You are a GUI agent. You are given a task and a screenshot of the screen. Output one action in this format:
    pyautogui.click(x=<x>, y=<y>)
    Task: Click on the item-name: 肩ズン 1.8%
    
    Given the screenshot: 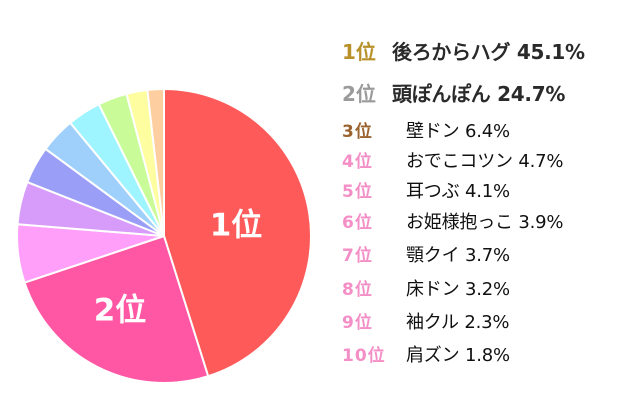 What is the action you would take?
    pyautogui.click(x=458, y=355)
    